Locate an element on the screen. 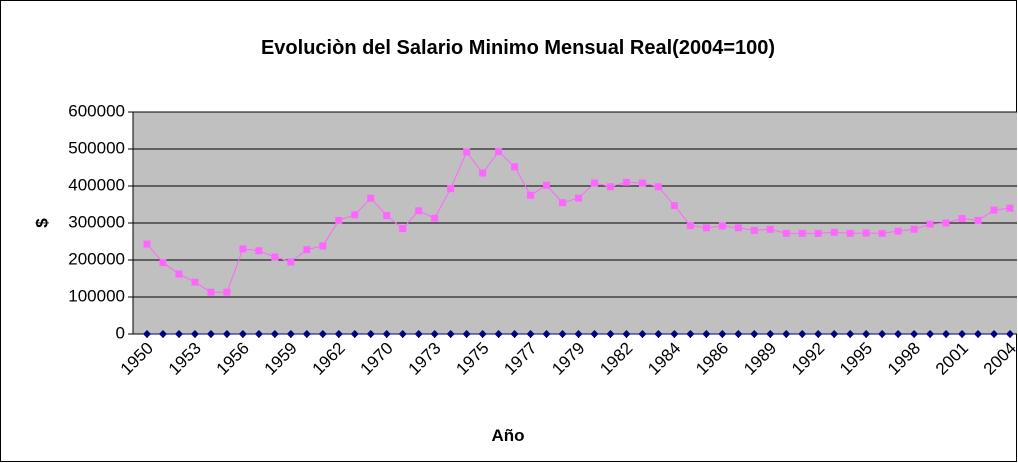  y-tick-label: 600000 is located at coordinates (96, 110).